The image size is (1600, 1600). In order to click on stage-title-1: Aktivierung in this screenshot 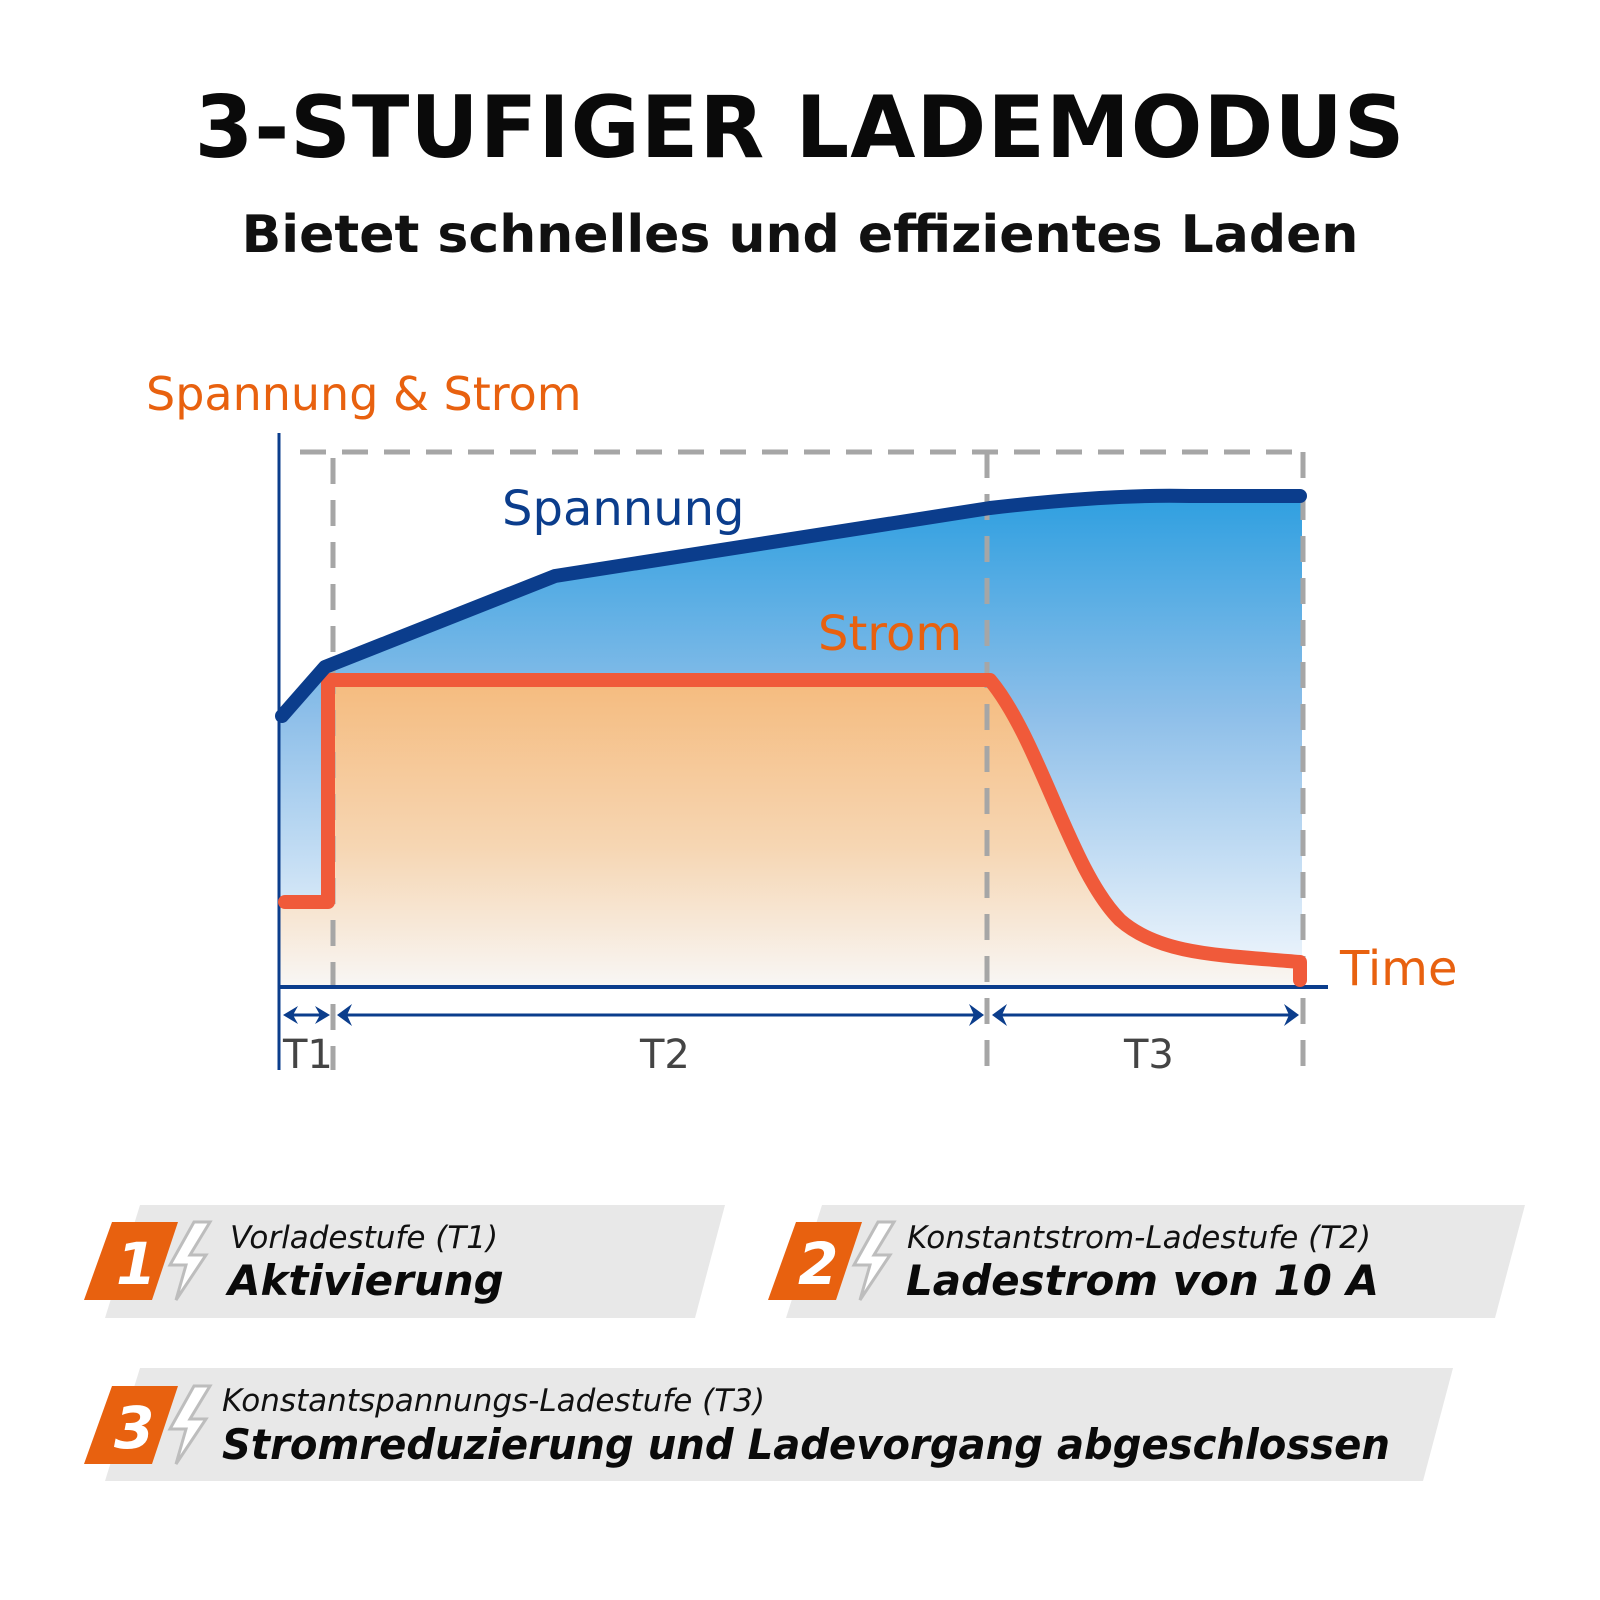, I will do `click(364, 1280)`.